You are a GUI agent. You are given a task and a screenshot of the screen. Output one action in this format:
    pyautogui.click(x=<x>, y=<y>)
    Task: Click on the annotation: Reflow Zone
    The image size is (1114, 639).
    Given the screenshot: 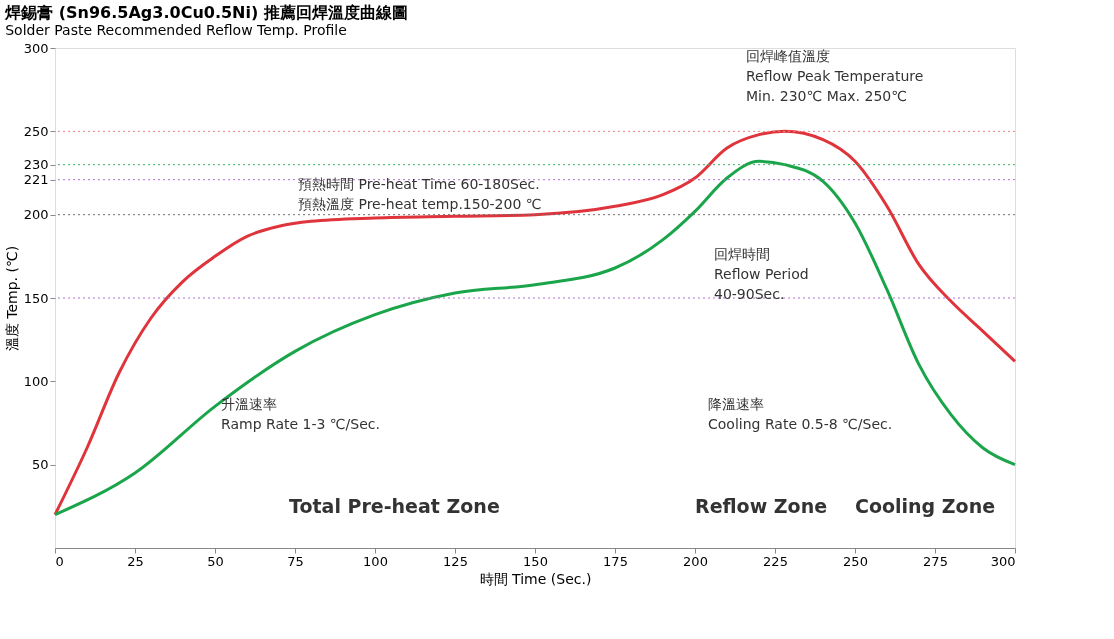 What is the action you would take?
    pyautogui.click(x=761, y=506)
    